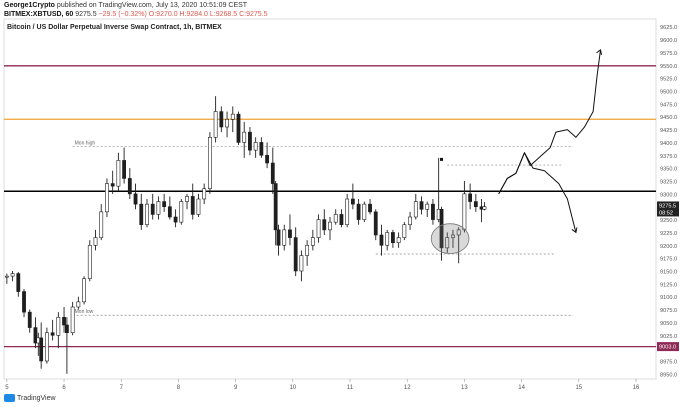 The image size is (680, 407). I want to click on mon-low-label: Mon low, so click(84, 312).